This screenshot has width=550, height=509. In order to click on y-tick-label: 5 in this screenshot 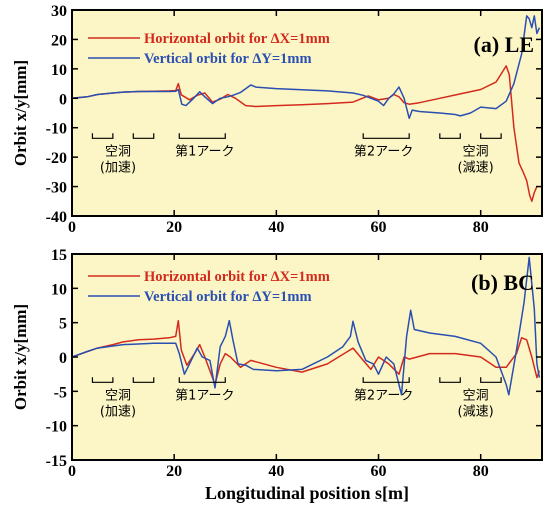, I will do `click(63, 324)`.